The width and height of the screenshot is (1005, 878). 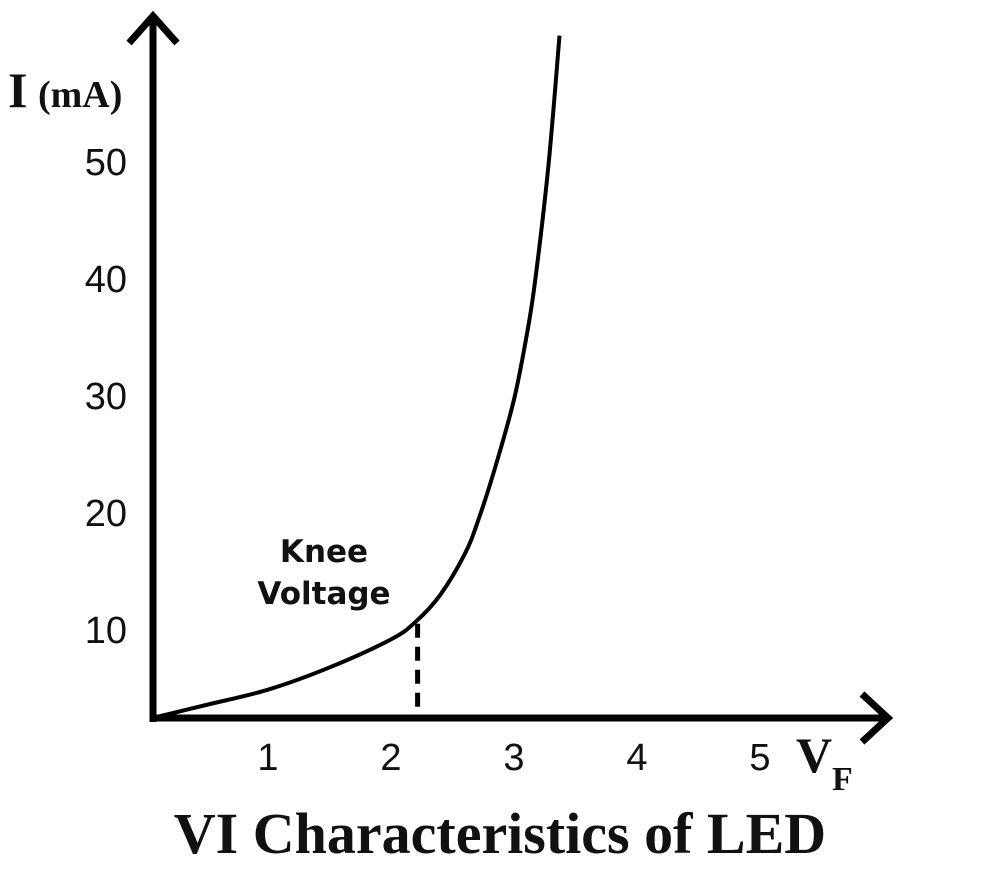 What do you see at coordinates (513, 758) in the screenshot?
I see `x-tick-label: 3` at bounding box center [513, 758].